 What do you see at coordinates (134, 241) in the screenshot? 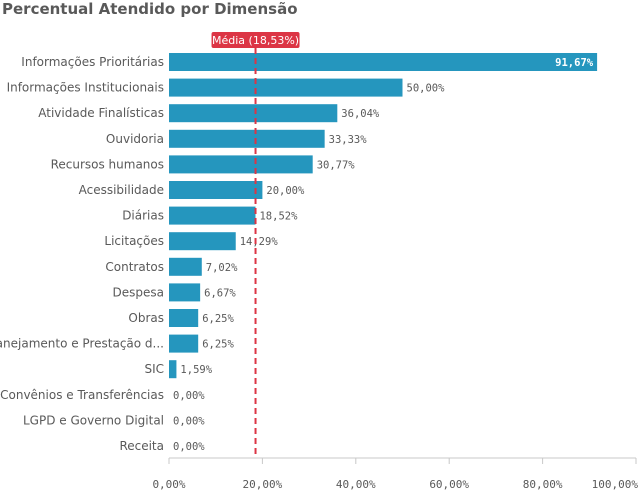
I see `category-label: Licitações` at bounding box center [134, 241].